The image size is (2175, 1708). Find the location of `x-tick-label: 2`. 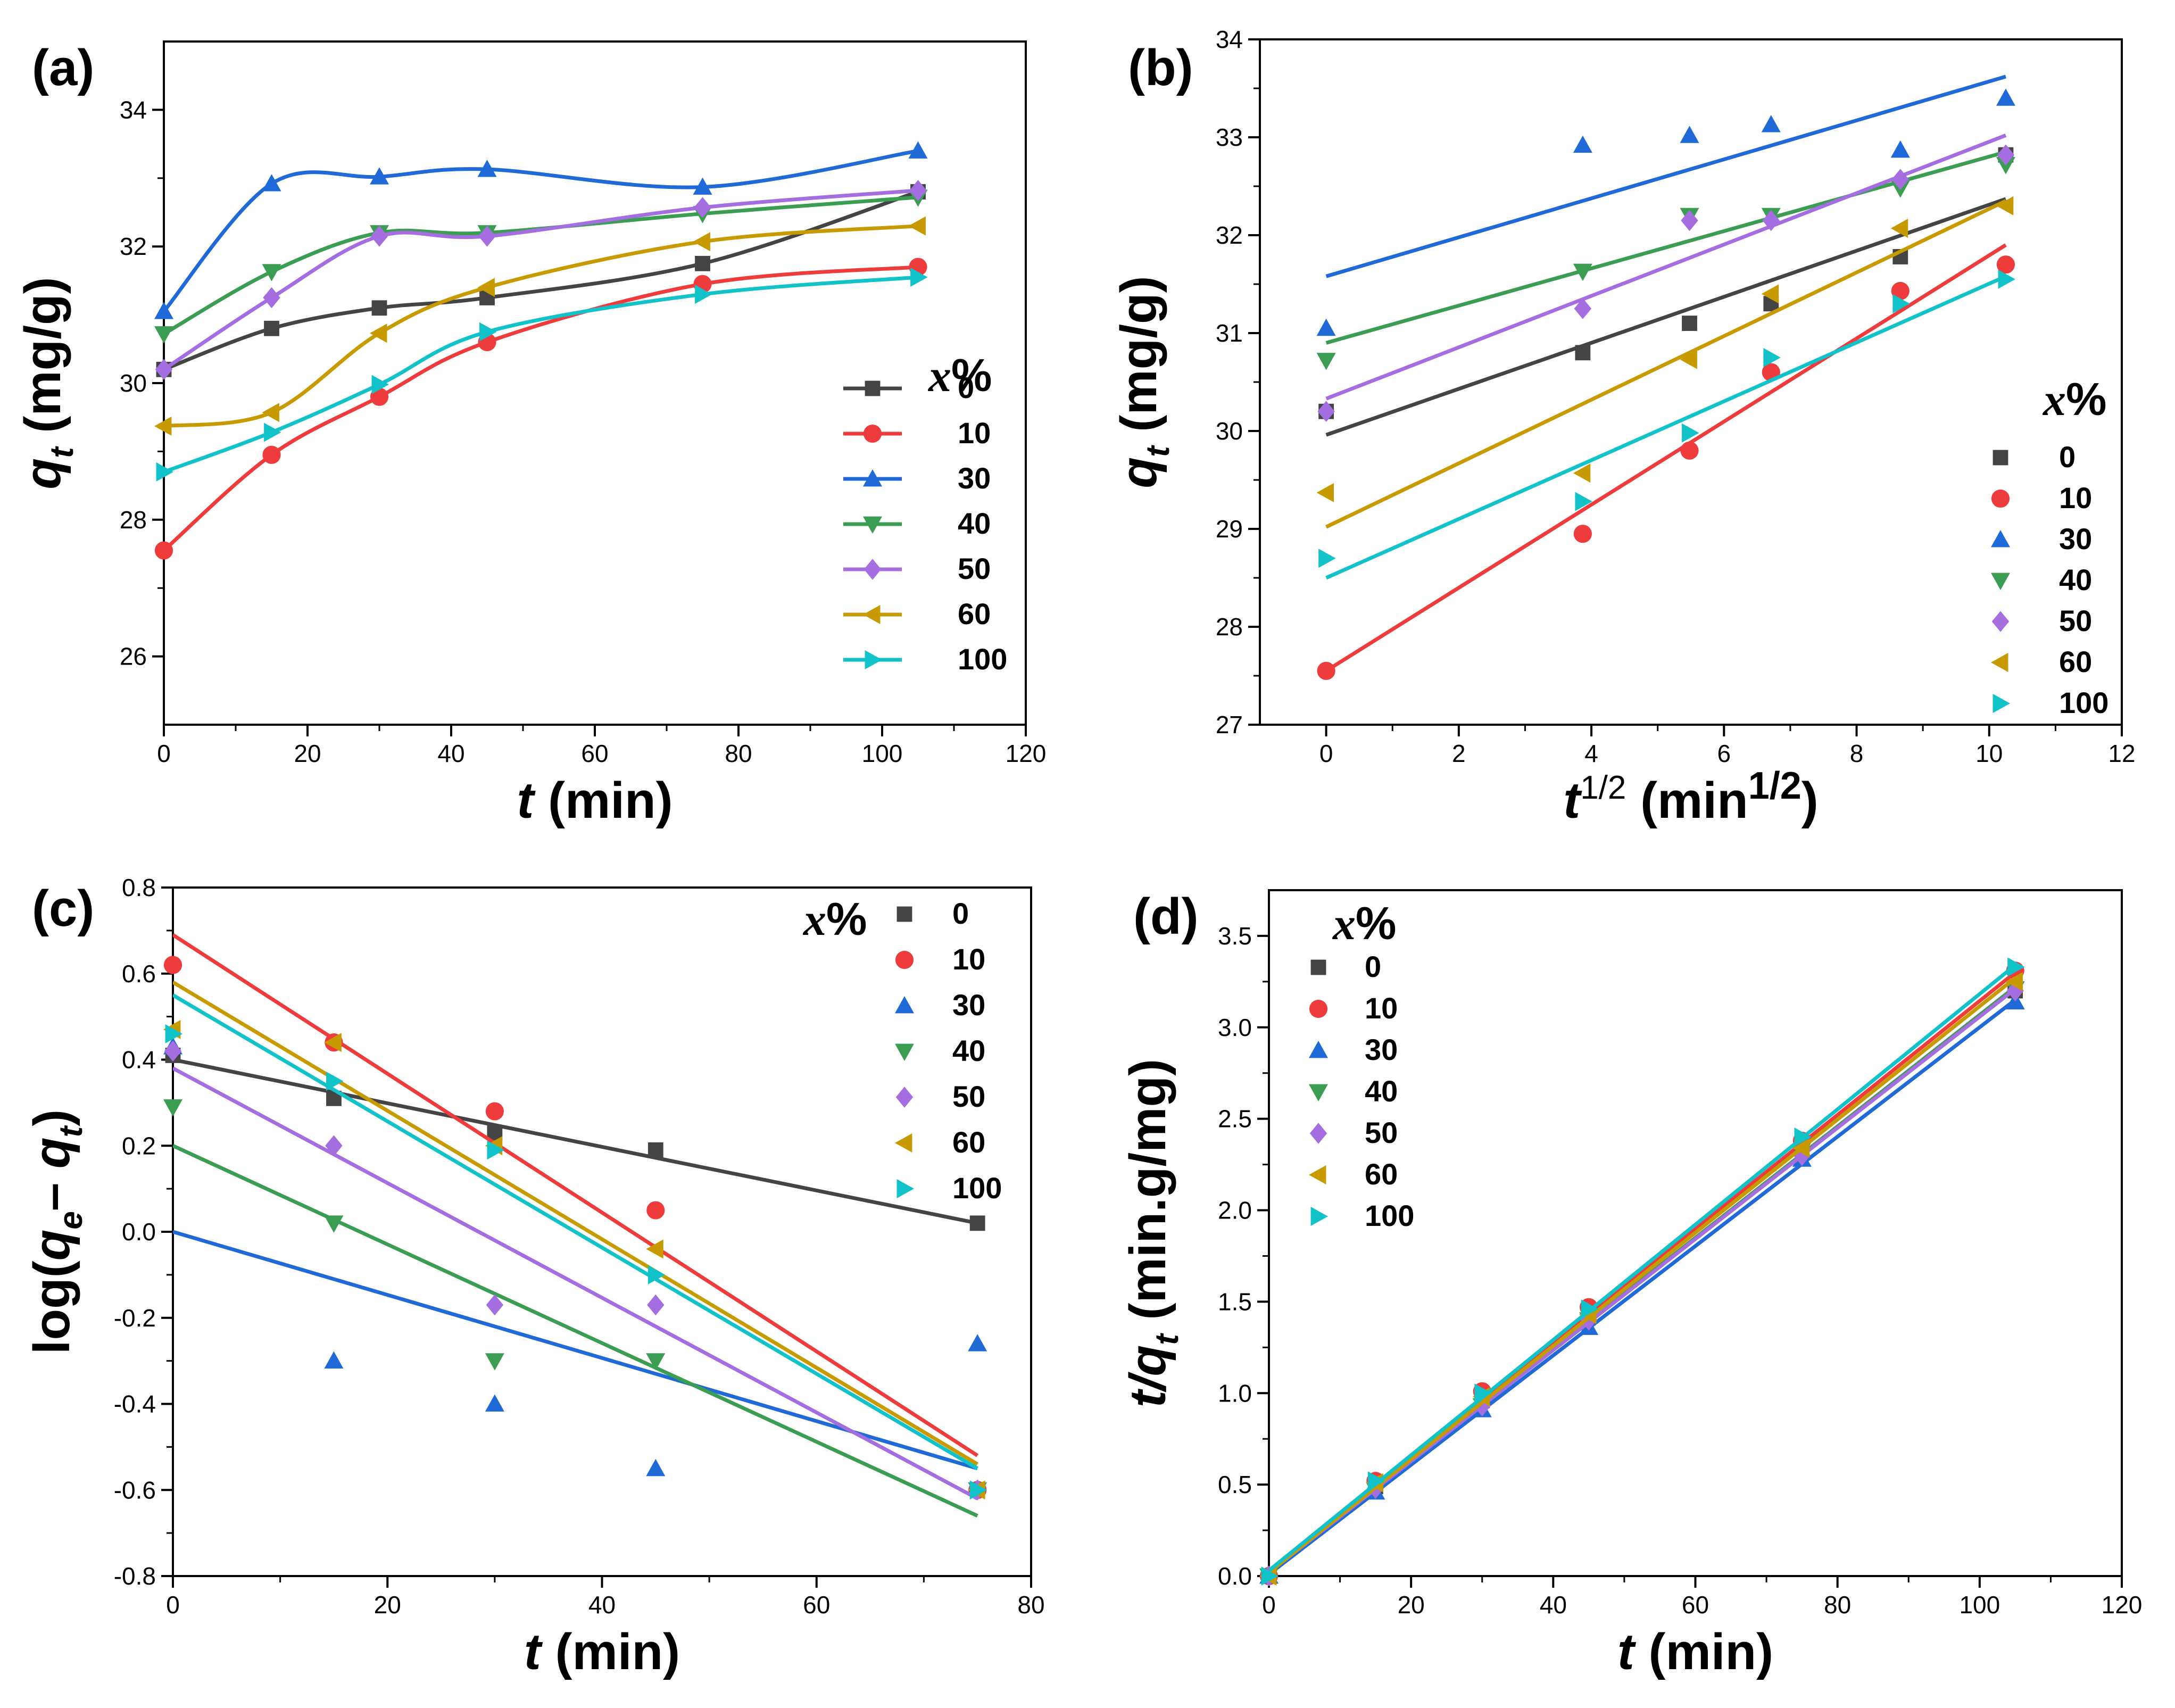

x-tick-label: 2 is located at coordinates (1459, 753).